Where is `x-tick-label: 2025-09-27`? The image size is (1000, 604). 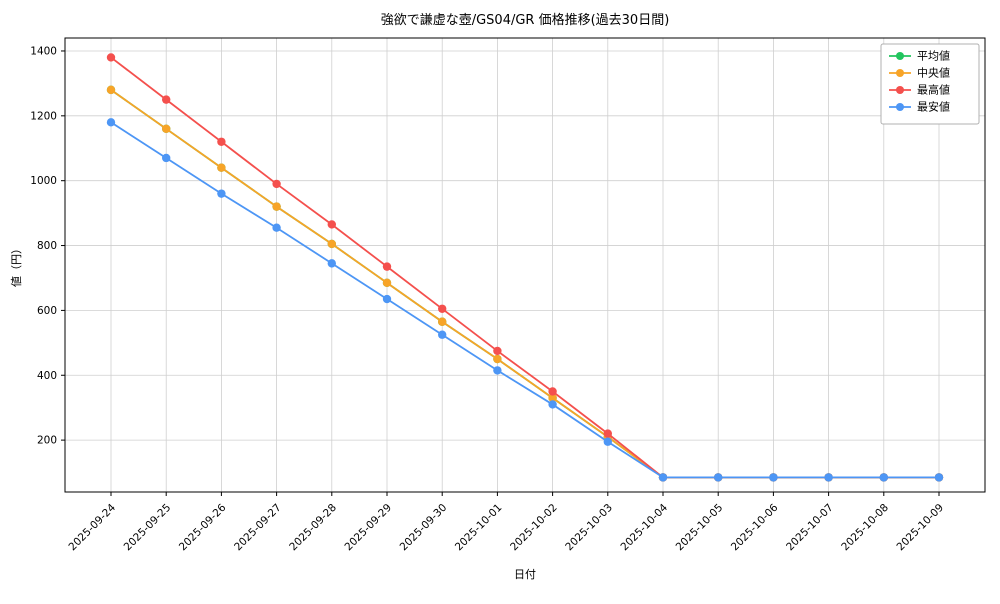
x-tick-label: 2025-09-27 is located at coordinates (258, 528).